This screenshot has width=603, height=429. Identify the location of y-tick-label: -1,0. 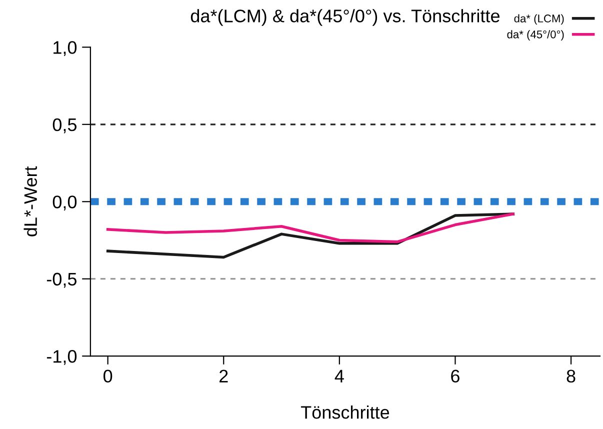
(61, 357).